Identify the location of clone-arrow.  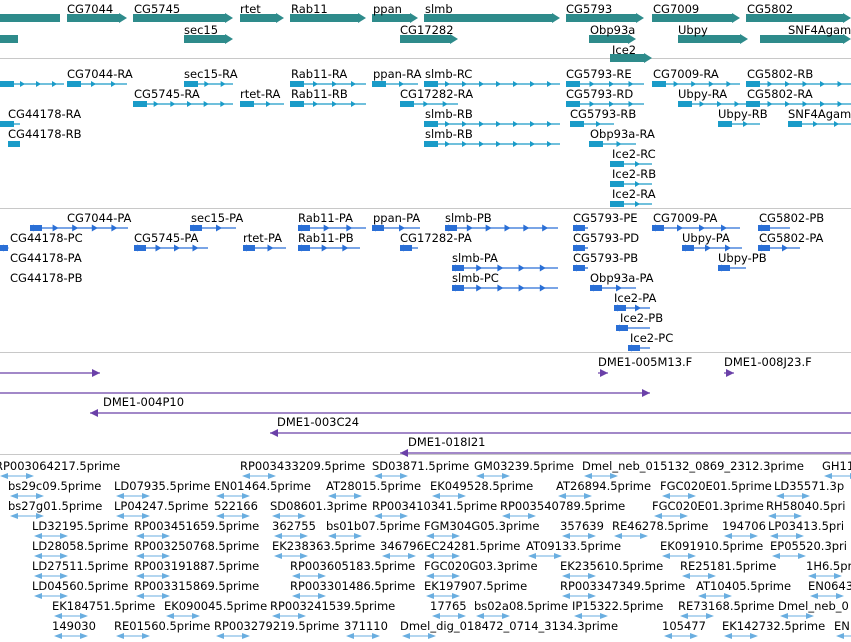
(94, 413).